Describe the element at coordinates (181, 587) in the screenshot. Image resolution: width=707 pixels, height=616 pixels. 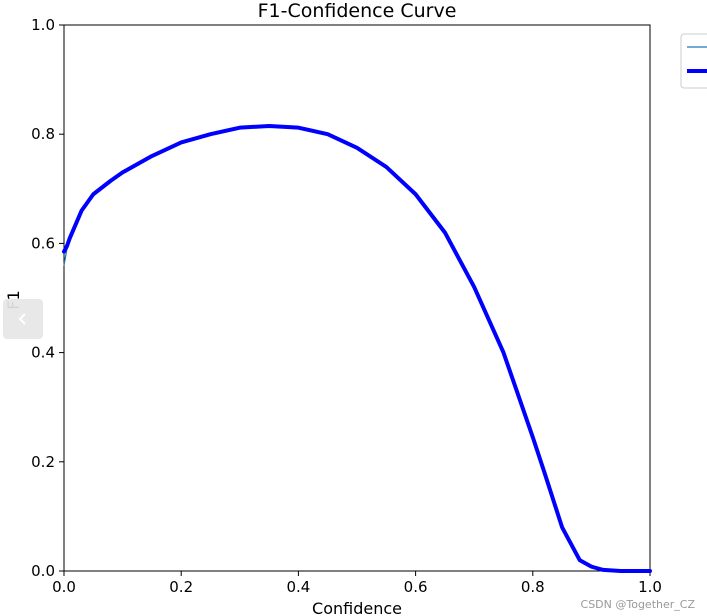
I see `x-tick-label: 0.2` at that location.